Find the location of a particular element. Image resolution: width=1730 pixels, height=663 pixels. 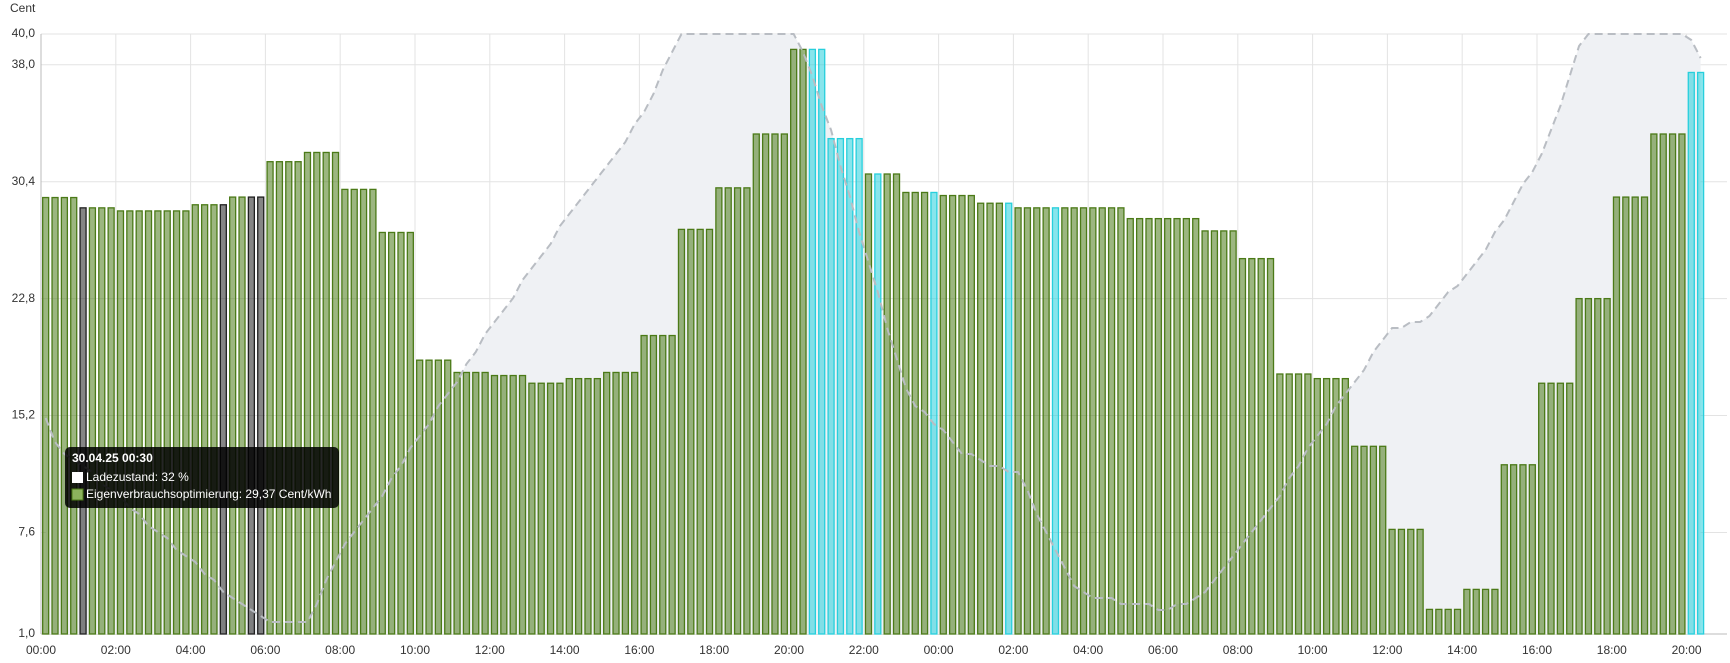

y-tick-label: 40,0 is located at coordinates (24, 33).